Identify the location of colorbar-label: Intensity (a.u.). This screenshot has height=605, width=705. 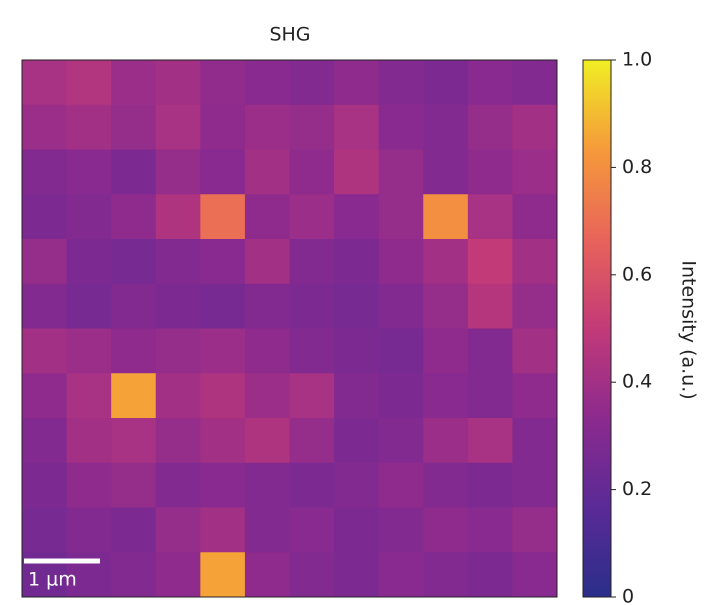
(689, 329).